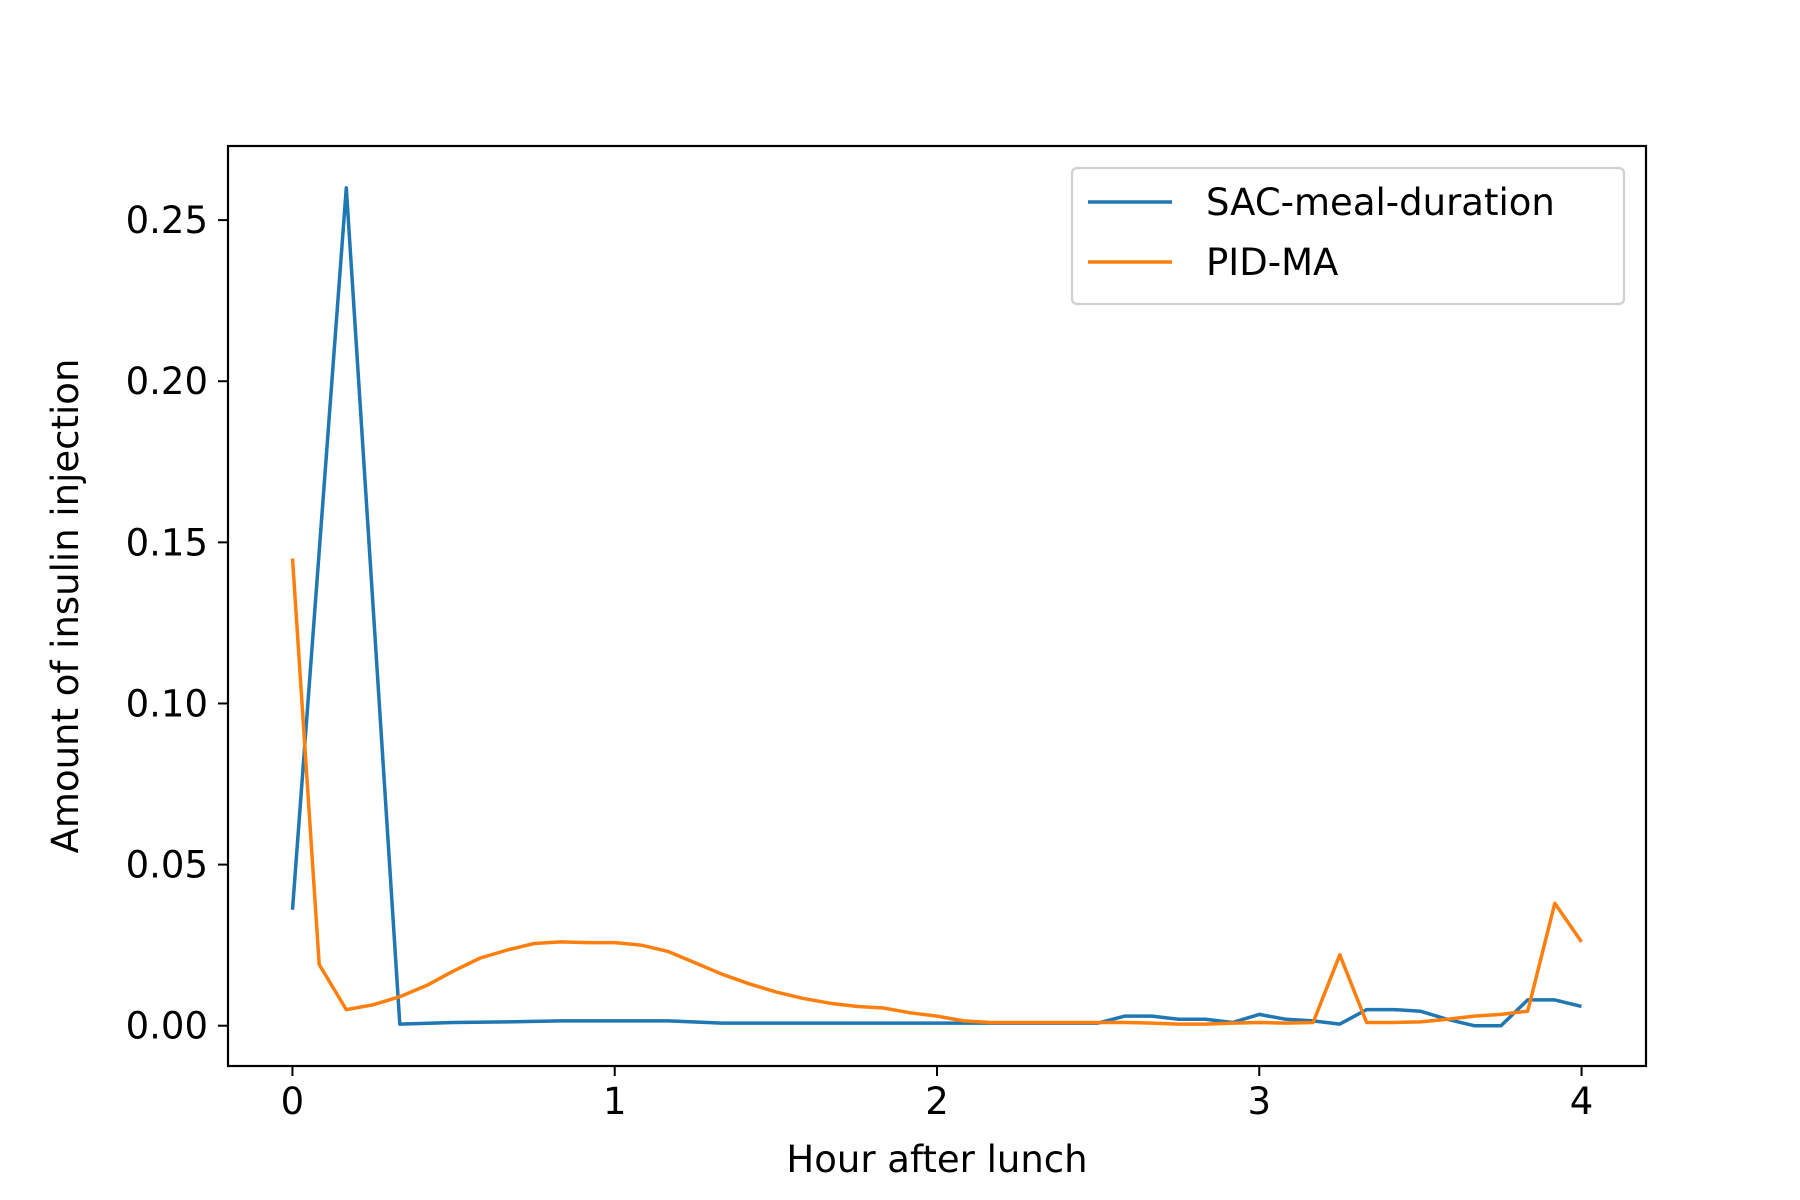 Image resolution: width=1800 pixels, height=1200 pixels. What do you see at coordinates (167, 865) in the screenshot?
I see `y-tick-label: 0.05` at bounding box center [167, 865].